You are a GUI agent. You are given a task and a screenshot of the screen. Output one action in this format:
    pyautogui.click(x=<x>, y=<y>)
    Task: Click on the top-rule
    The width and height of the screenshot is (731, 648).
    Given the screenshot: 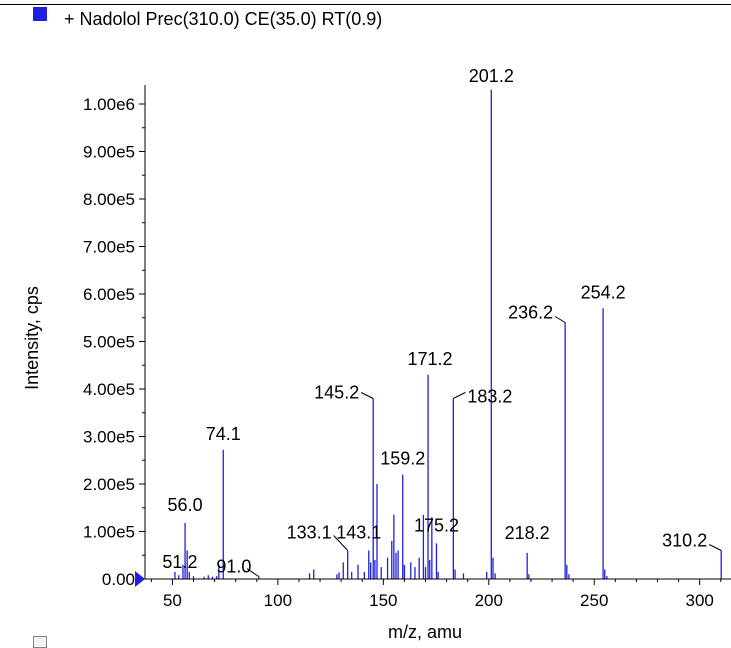 What is the action you would take?
    pyautogui.click(x=365, y=4)
    